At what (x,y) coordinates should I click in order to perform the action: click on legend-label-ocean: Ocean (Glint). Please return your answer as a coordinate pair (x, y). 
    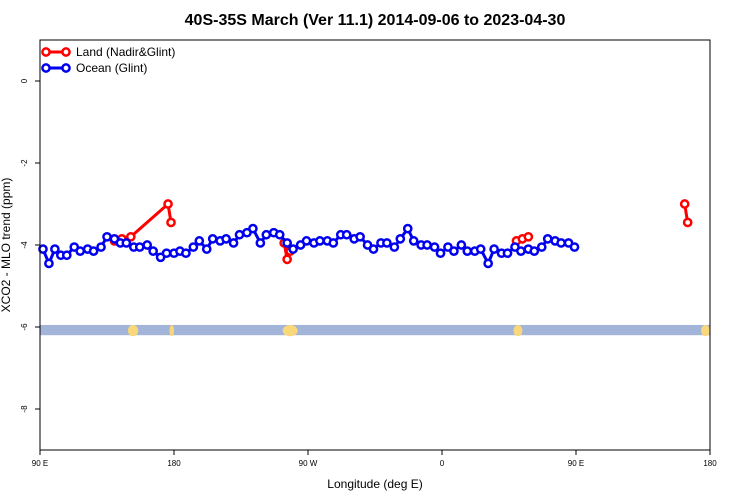
    Looking at the image, I should click on (111, 68).